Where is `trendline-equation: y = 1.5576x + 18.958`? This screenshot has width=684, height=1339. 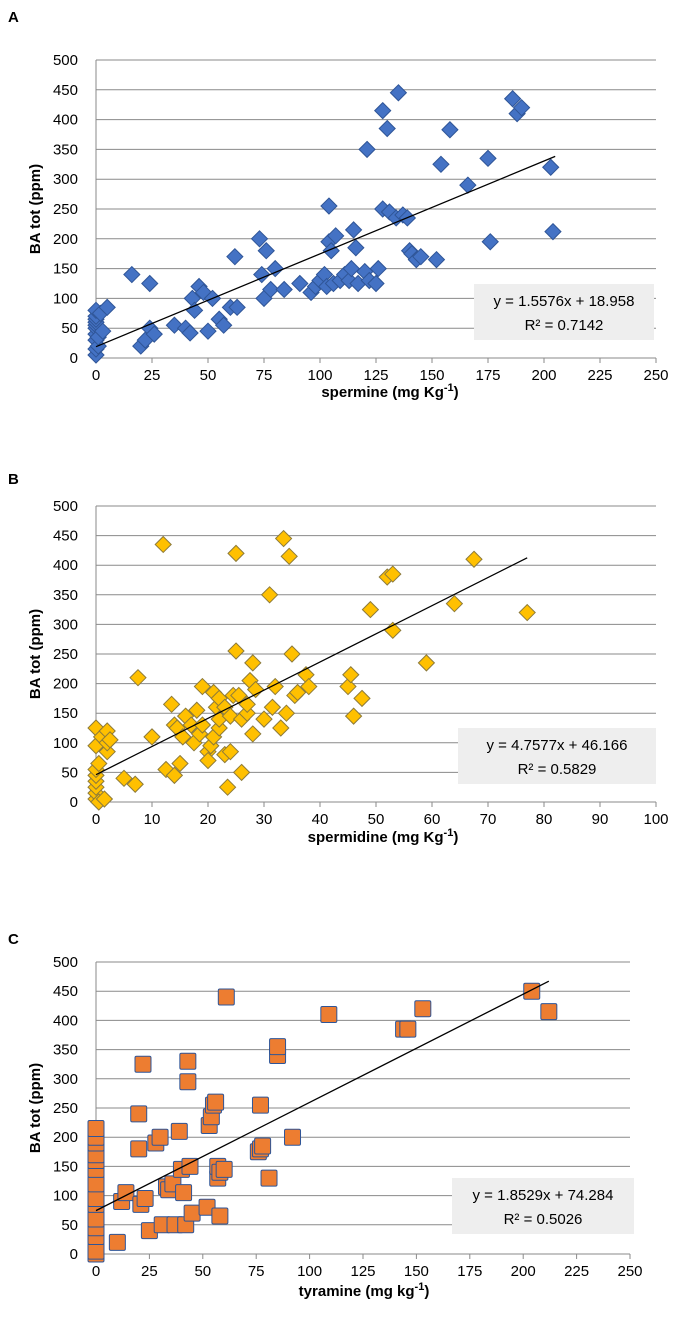
trendline-equation: y = 1.5576x + 18.958 is located at coordinates (564, 301).